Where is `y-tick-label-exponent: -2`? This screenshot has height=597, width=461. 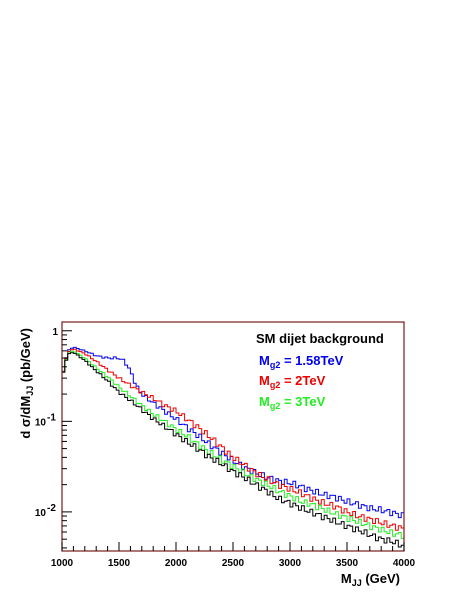
y-tick-label-exponent: -2 is located at coordinates (51, 508).